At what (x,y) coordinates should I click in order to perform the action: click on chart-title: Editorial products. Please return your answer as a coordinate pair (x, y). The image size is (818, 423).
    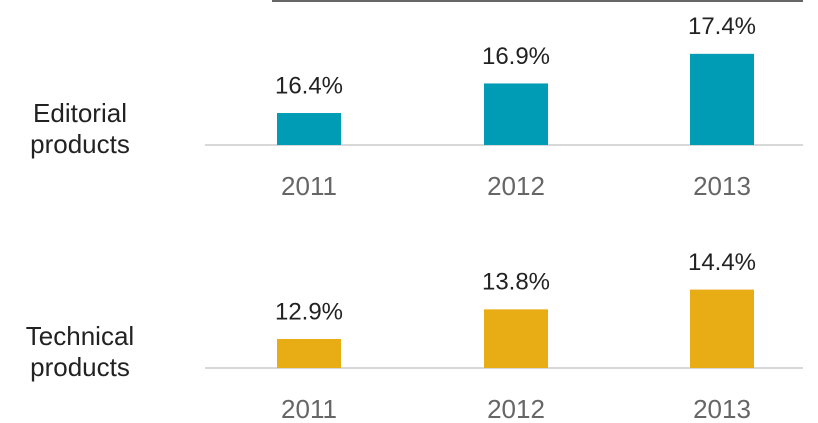
    Looking at the image, I should click on (80, 128).